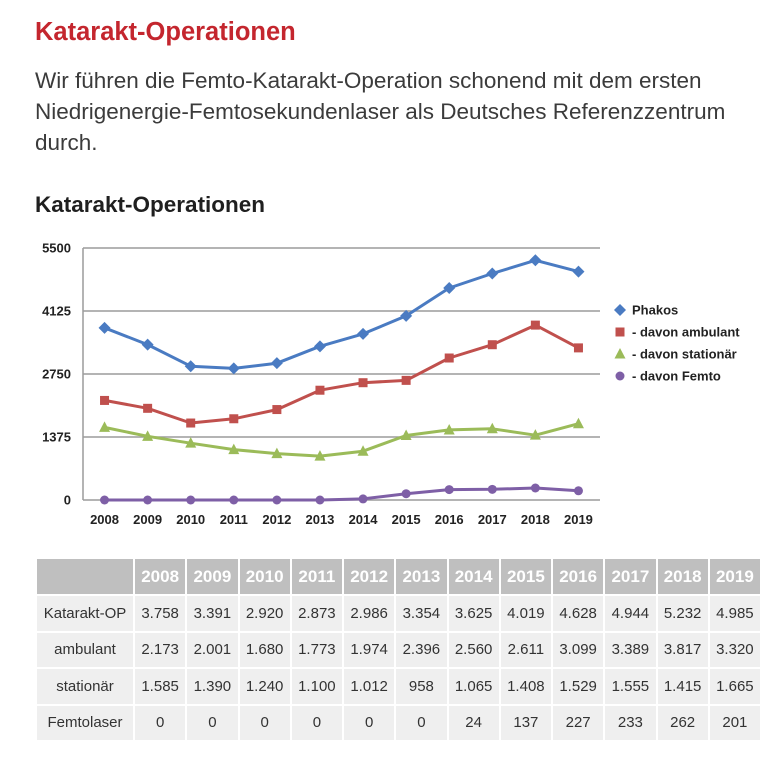 The height and width of the screenshot is (766, 777). Describe the element at coordinates (735, 686) in the screenshot. I see `table-cell: 1.665` at that location.